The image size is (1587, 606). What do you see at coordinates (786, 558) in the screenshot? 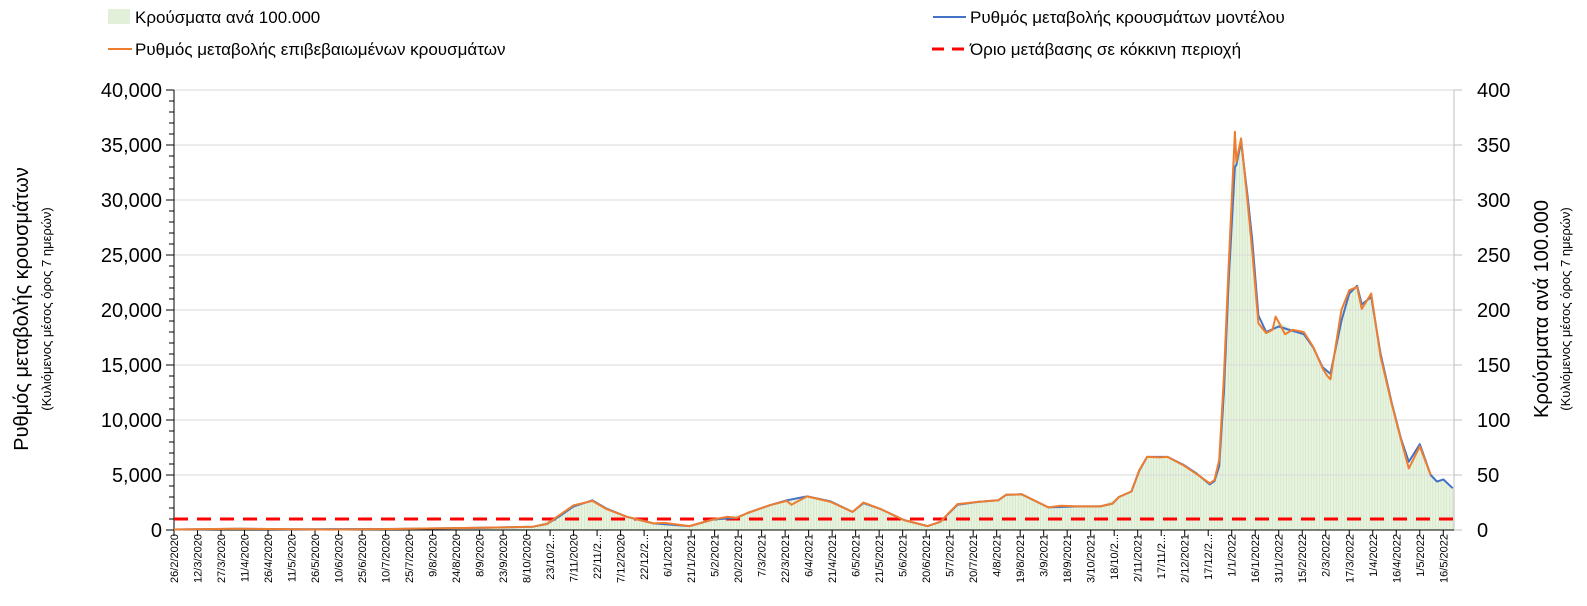
I see `x-tick-label: 22/3/2021` at bounding box center [786, 558].